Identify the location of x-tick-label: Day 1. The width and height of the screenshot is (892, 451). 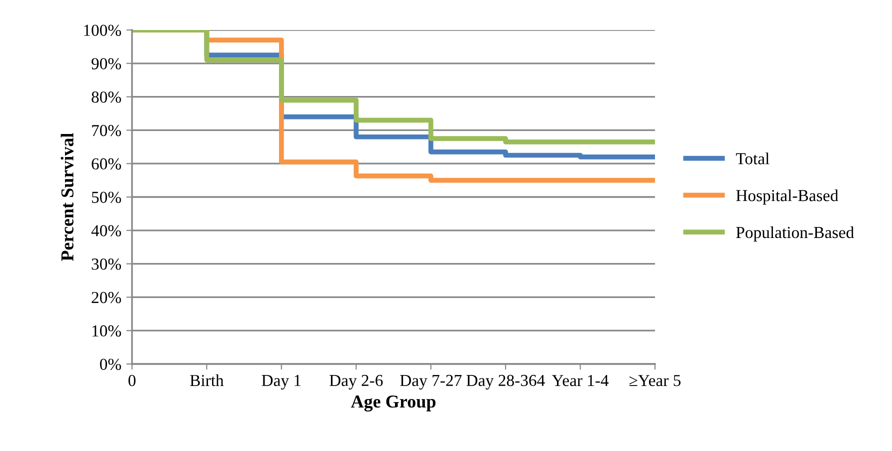
(281, 382).